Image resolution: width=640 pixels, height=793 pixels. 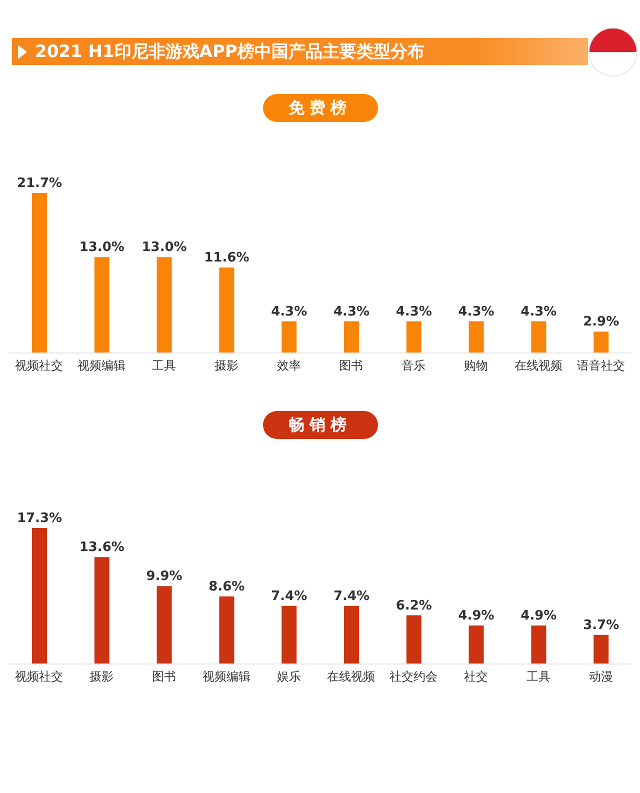 I want to click on x-tick-label: 语音社交, so click(x=600, y=365).